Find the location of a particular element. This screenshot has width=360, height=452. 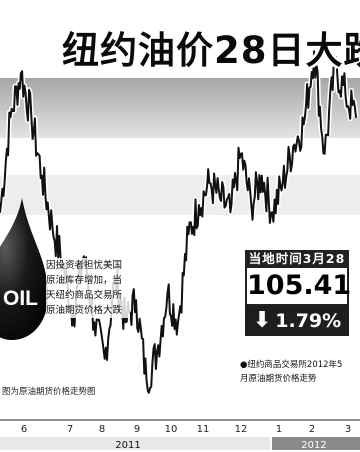

price-badge: 当地时间3月28日 105.41 ⬇ 1.79% is located at coordinates (298, 293).